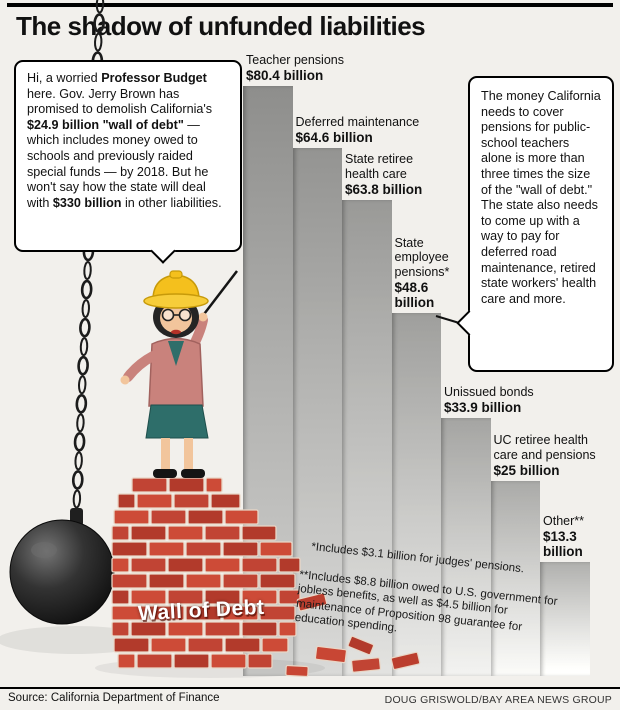 The height and width of the screenshot is (710, 620). I want to click on text-segment-bold: $24.9 billion "wall of debt", so click(105, 124).